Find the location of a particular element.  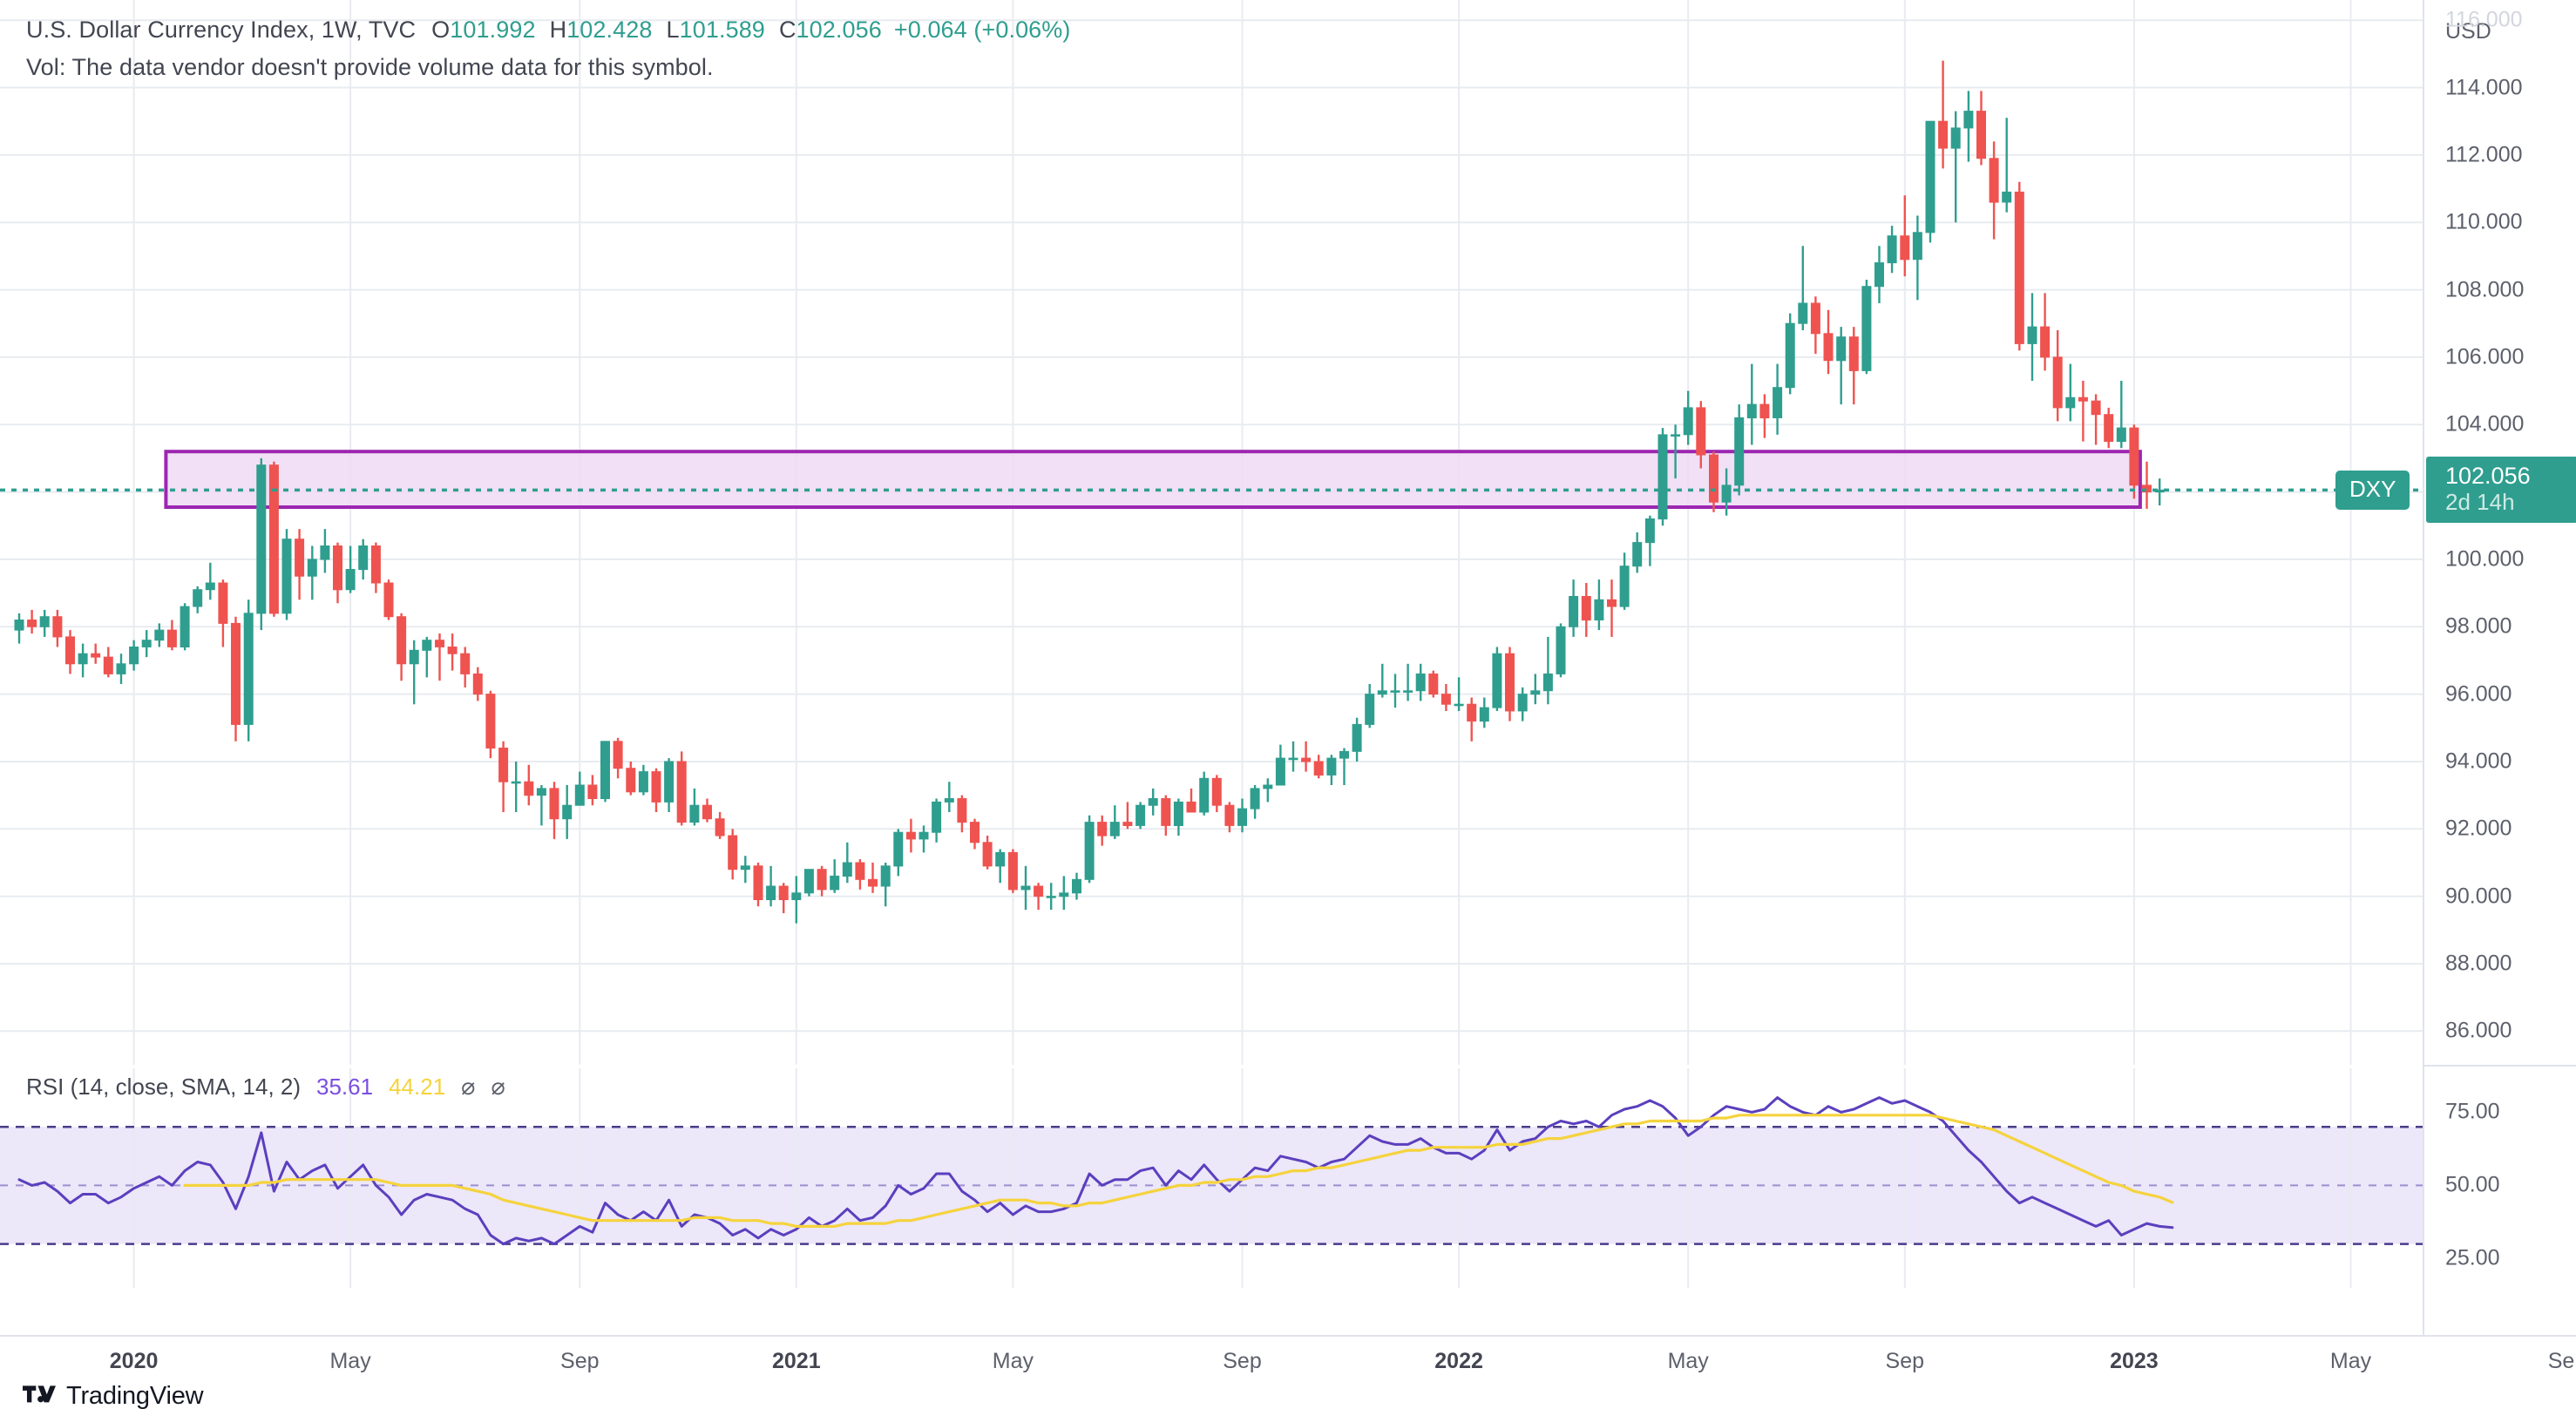

rsi-chart-svg is located at coordinates (1212, 1178).